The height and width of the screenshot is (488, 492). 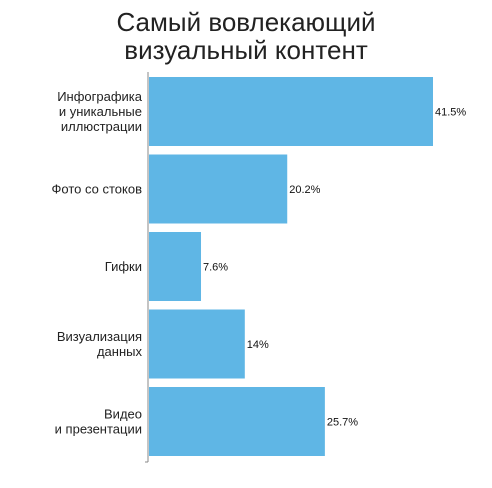 I want to click on value-label-3: 14%, so click(x=258, y=345).